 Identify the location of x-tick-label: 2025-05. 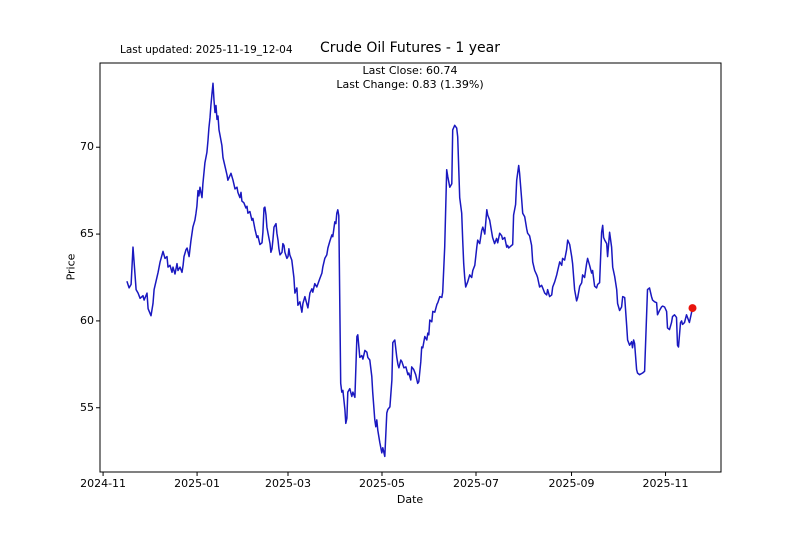
(382, 483).